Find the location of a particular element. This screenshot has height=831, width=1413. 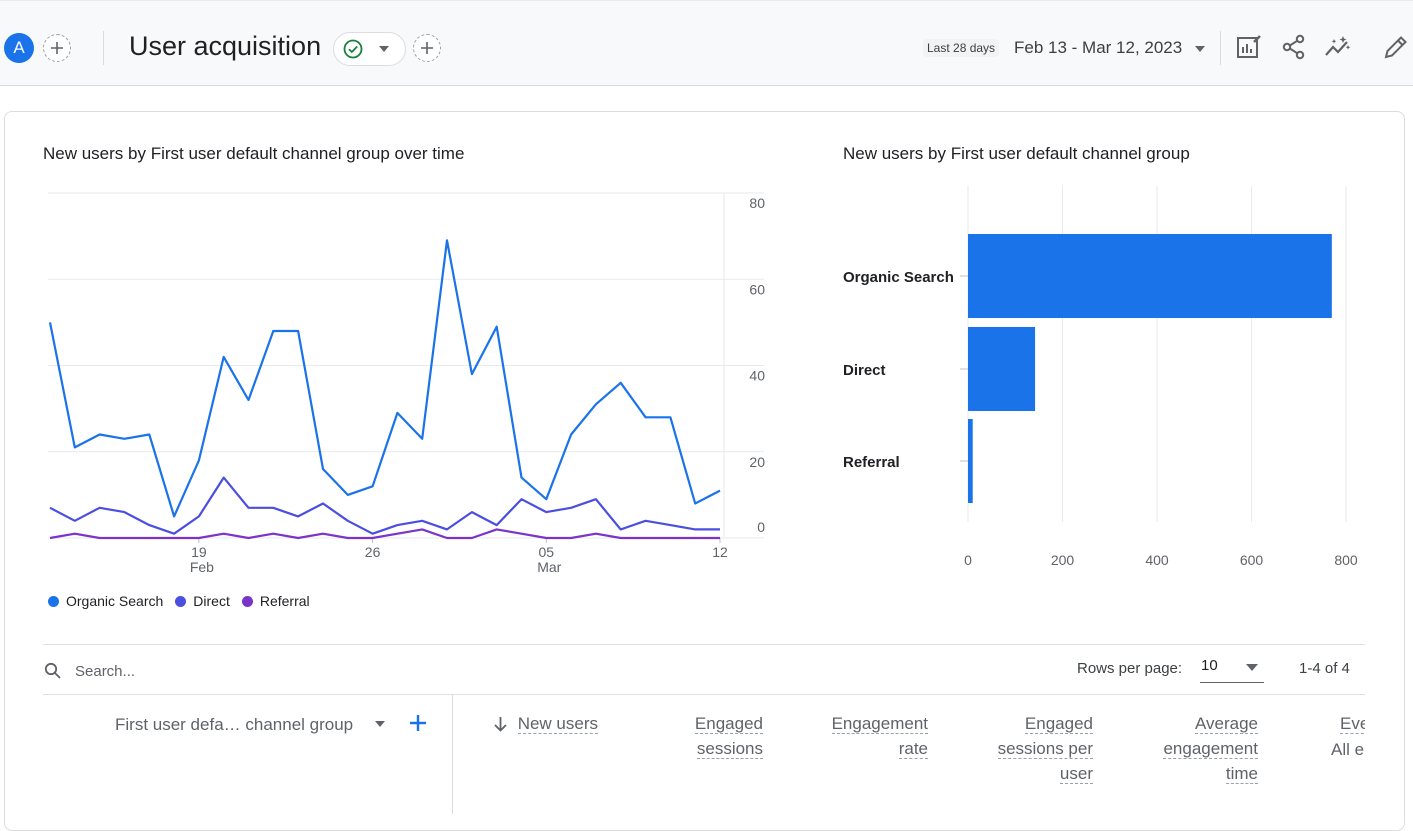

date-range-label: Last 28 days is located at coordinates (961, 48).